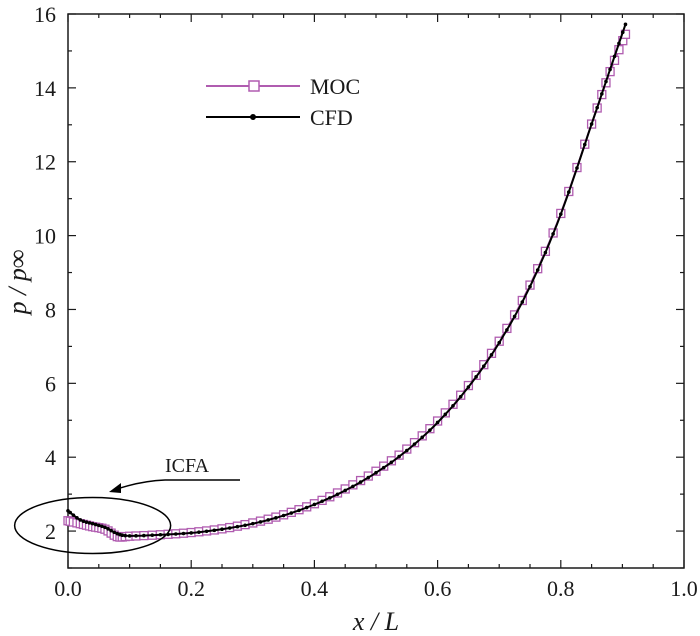  What do you see at coordinates (315, 588) in the screenshot?
I see `x-tick-label: 0.4` at bounding box center [315, 588].